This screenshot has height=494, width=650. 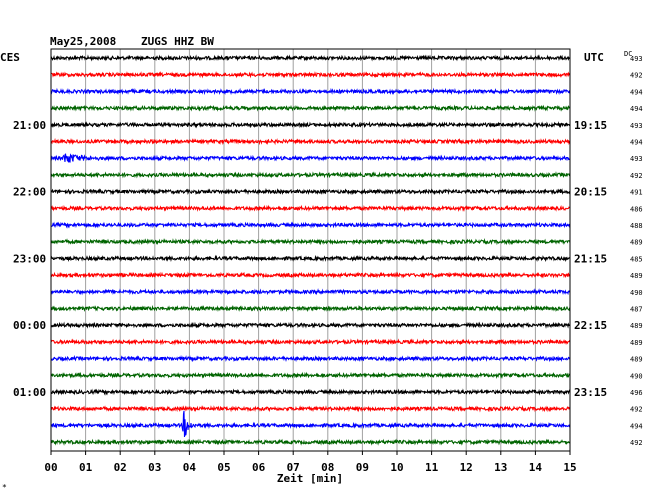 What do you see at coordinates (310, 478) in the screenshot?
I see `x-axis-label: Zeit [min]` at bounding box center [310, 478].